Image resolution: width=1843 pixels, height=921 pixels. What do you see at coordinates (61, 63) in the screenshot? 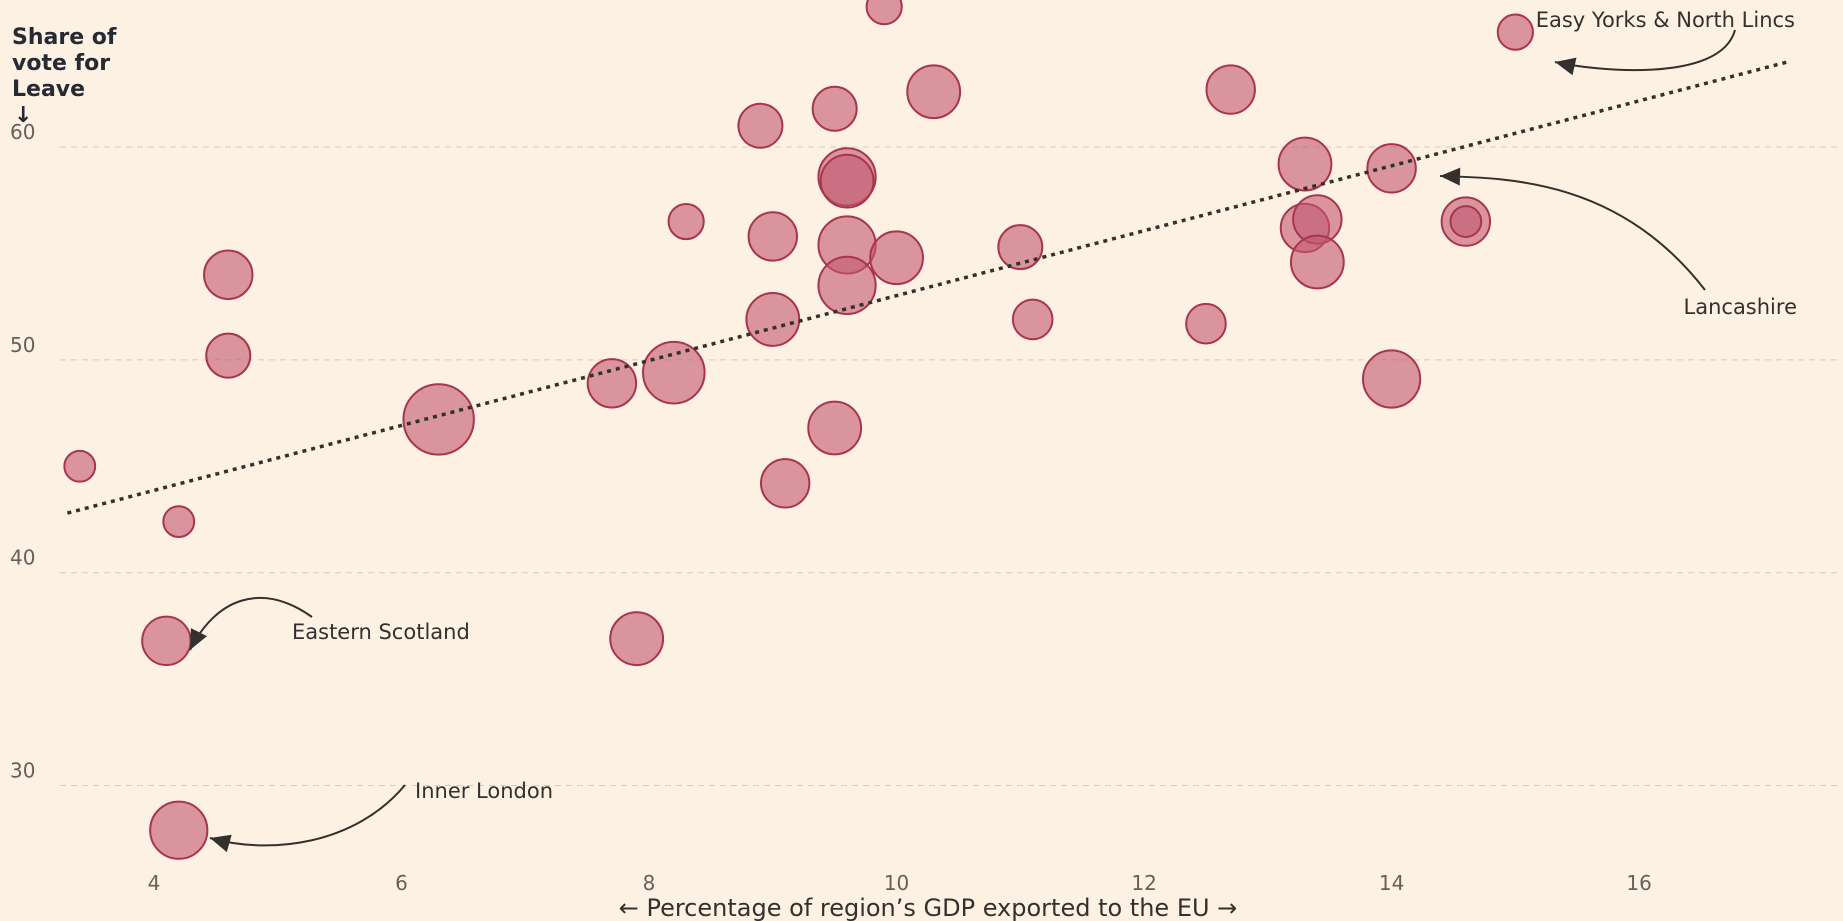
I see `y-axis-label-line-2: vote for` at bounding box center [61, 63].